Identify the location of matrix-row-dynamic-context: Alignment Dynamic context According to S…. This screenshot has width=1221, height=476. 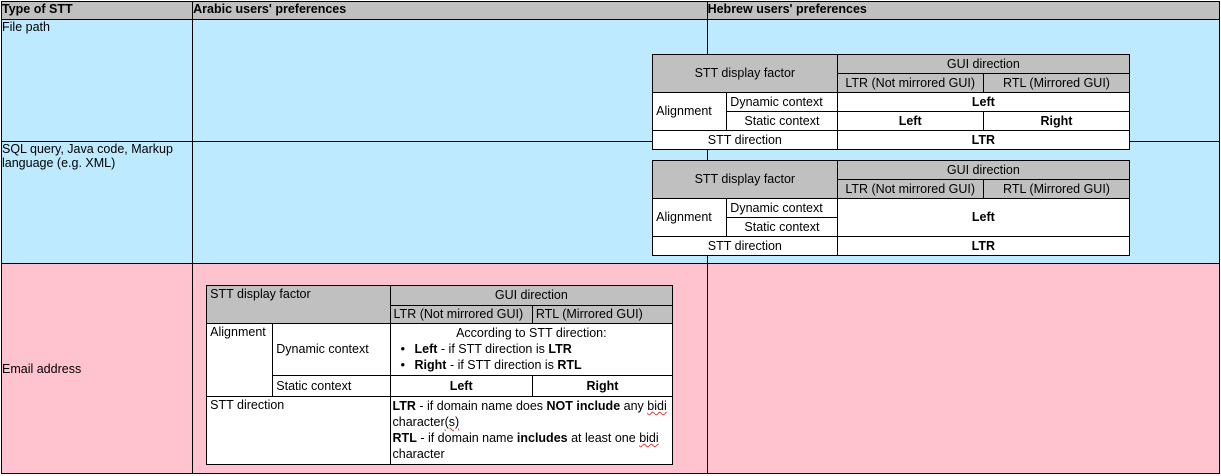
(440, 360).